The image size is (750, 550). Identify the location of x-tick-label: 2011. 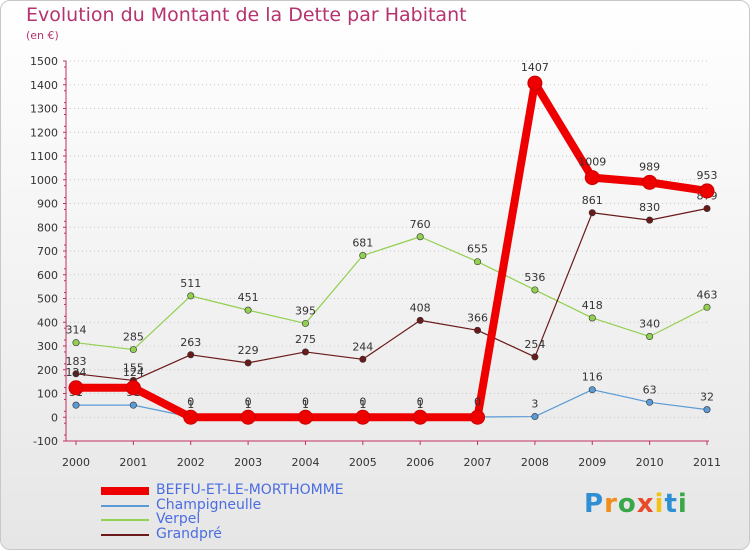
(707, 462).